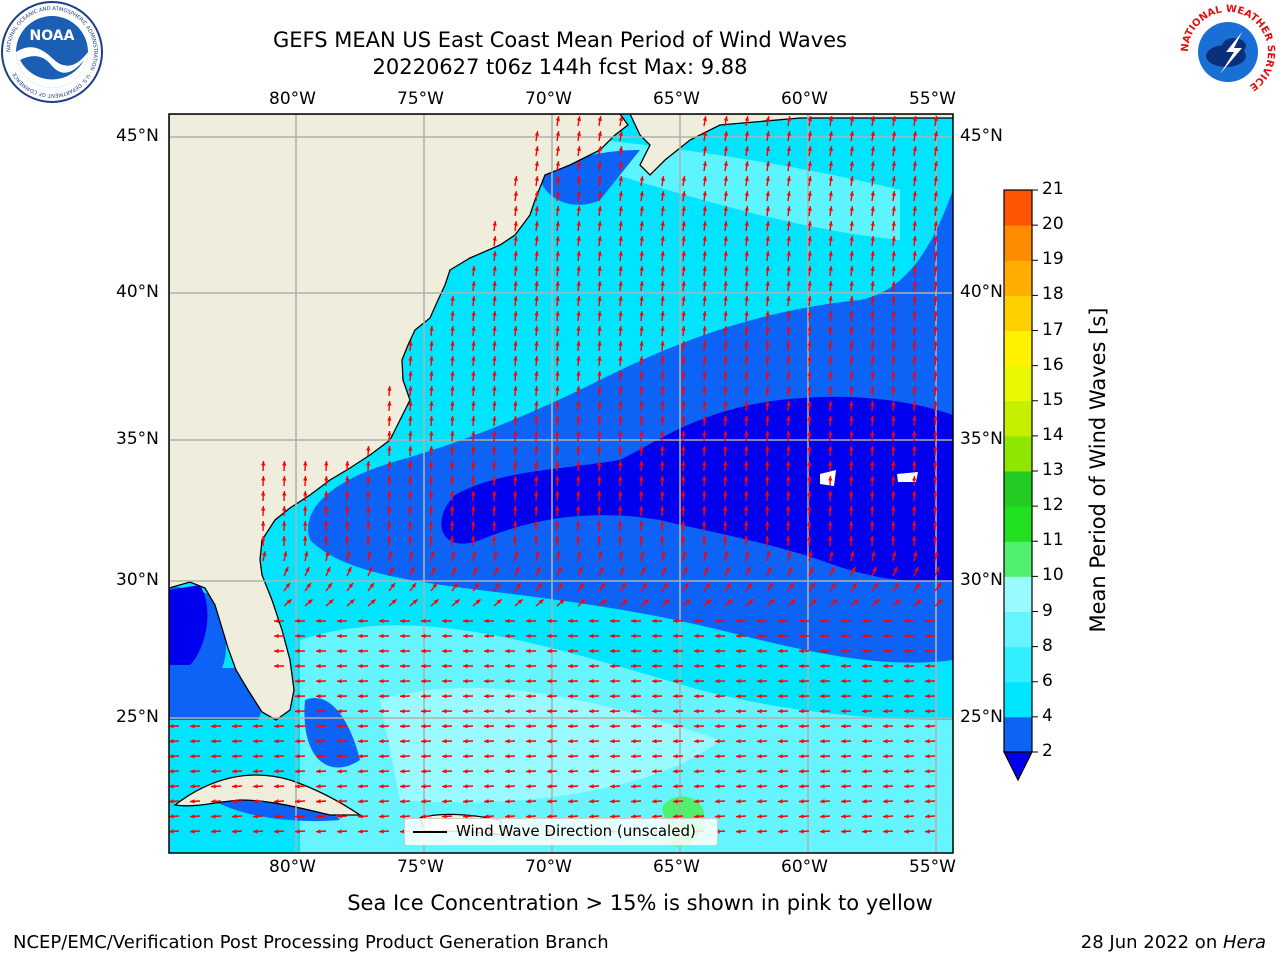  Describe the element at coordinates (52, 36) in the screenshot. I see `noaa-logo-text: NOAA` at that location.